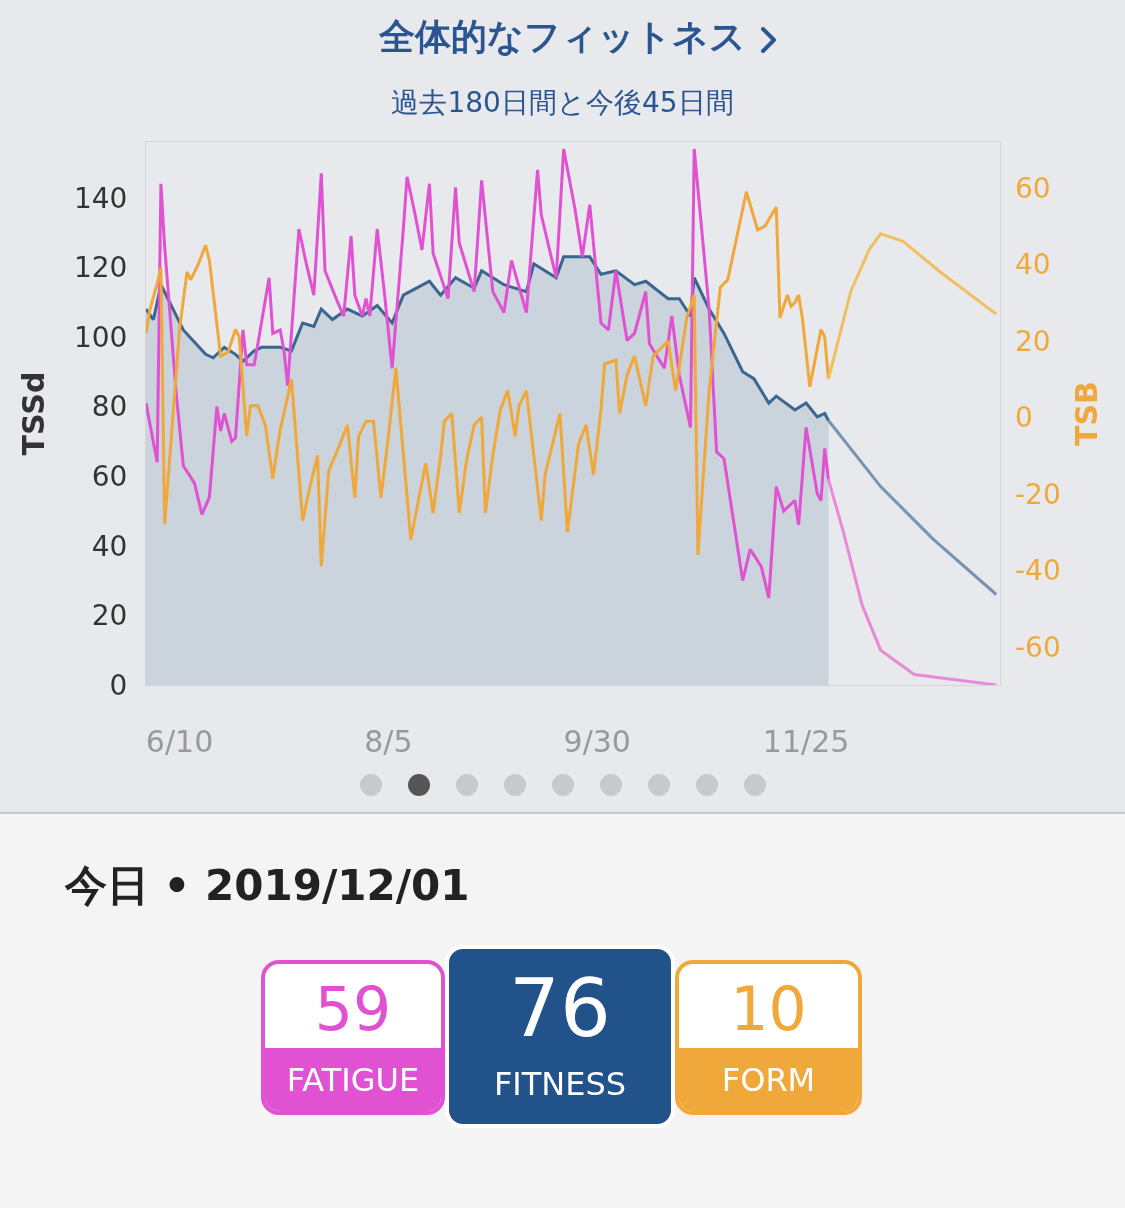 This screenshot has width=1125, height=1208. I want to click on x-tick-label: 11/25, so click(806, 741).